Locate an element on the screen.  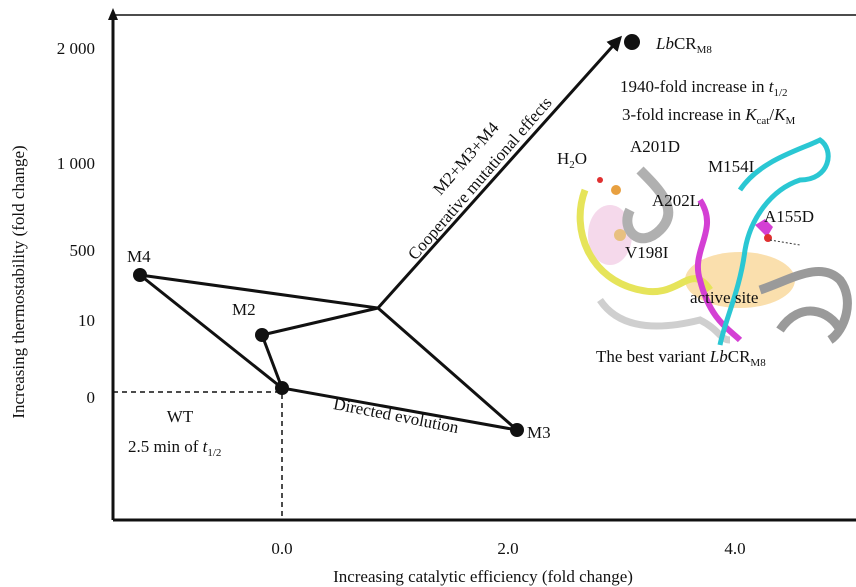
path-label: Directed evolution is located at coordinates (396, 415).